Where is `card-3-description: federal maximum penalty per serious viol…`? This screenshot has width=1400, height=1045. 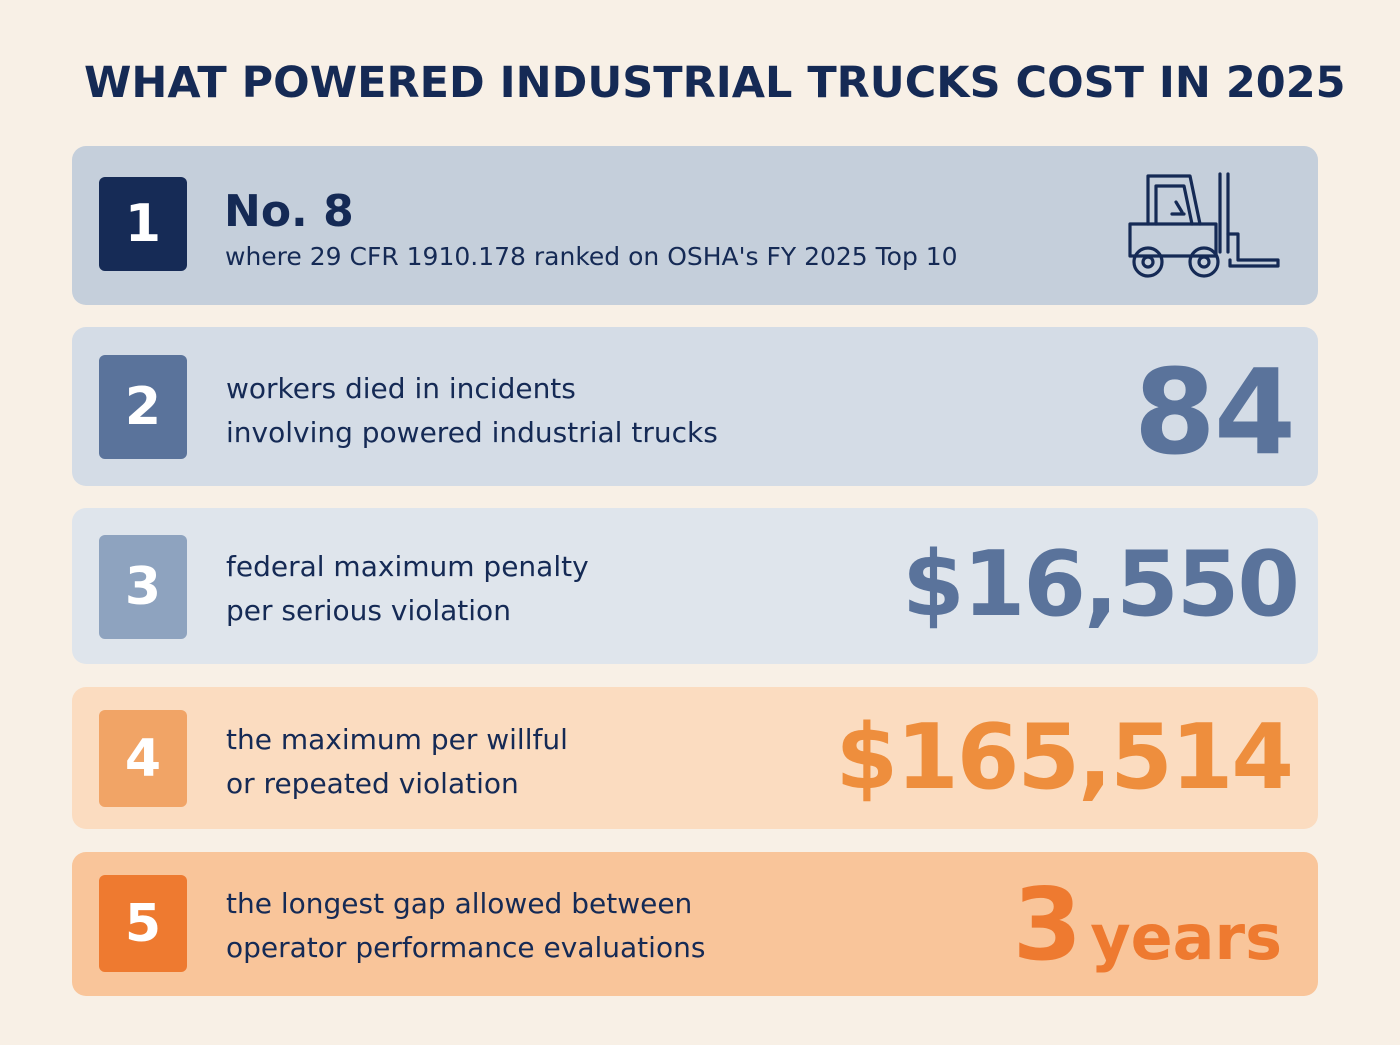 card-3-description: federal maximum penalty per serious viol… is located at coordinates (407, 589).